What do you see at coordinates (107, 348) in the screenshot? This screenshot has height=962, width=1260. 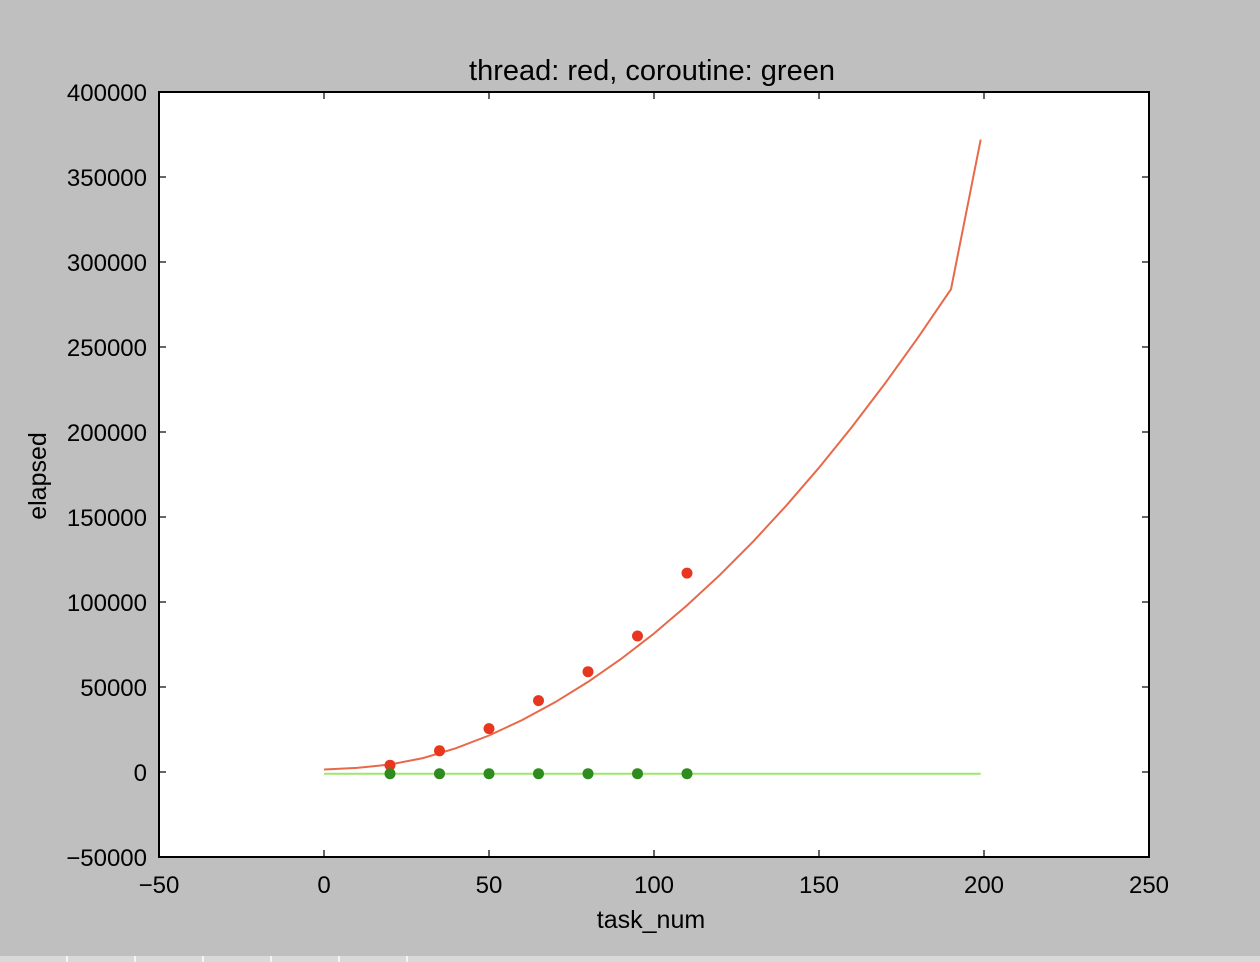 I see `y-tick-label: 250000` at bounding box center [107, 348].